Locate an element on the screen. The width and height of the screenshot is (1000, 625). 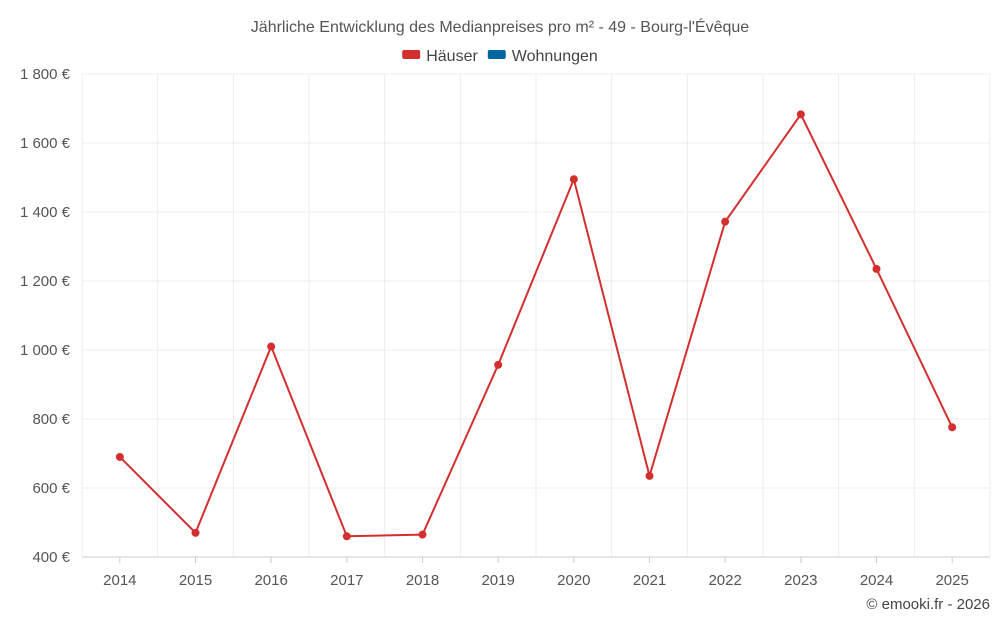
y-tick-label: 800 € is located at coordinates (51, 419).